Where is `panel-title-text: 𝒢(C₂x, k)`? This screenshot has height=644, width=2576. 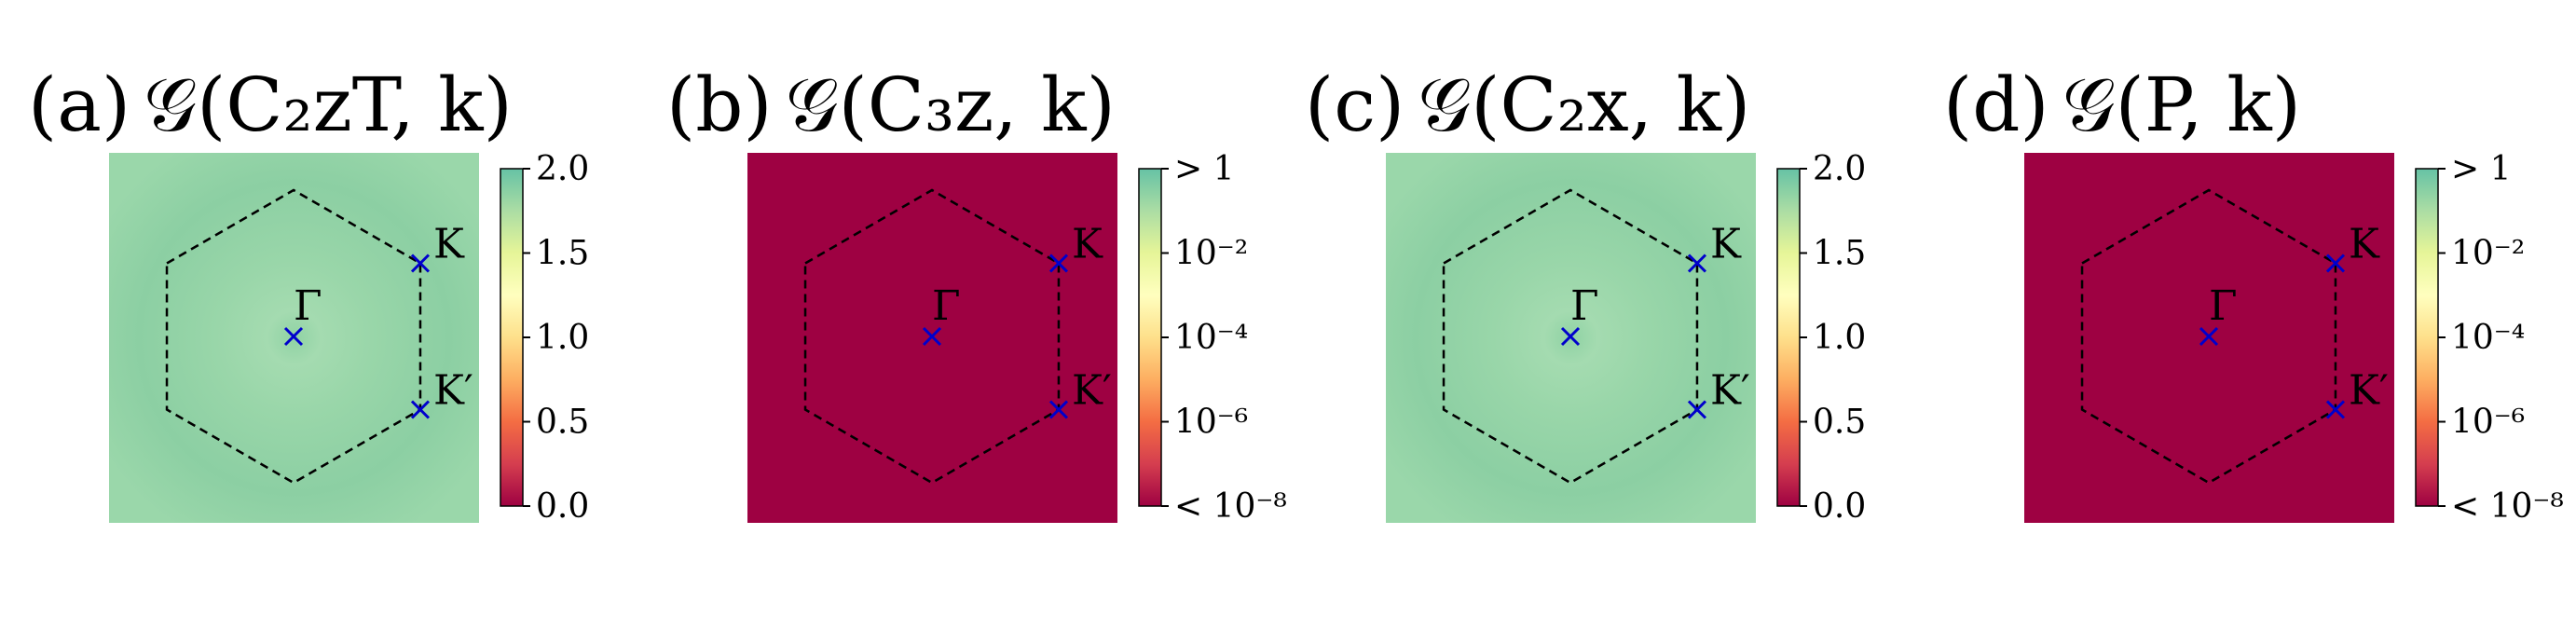
panel-title-text: 𝒢(C₂x, k) is located at coordinates (1584, 105).